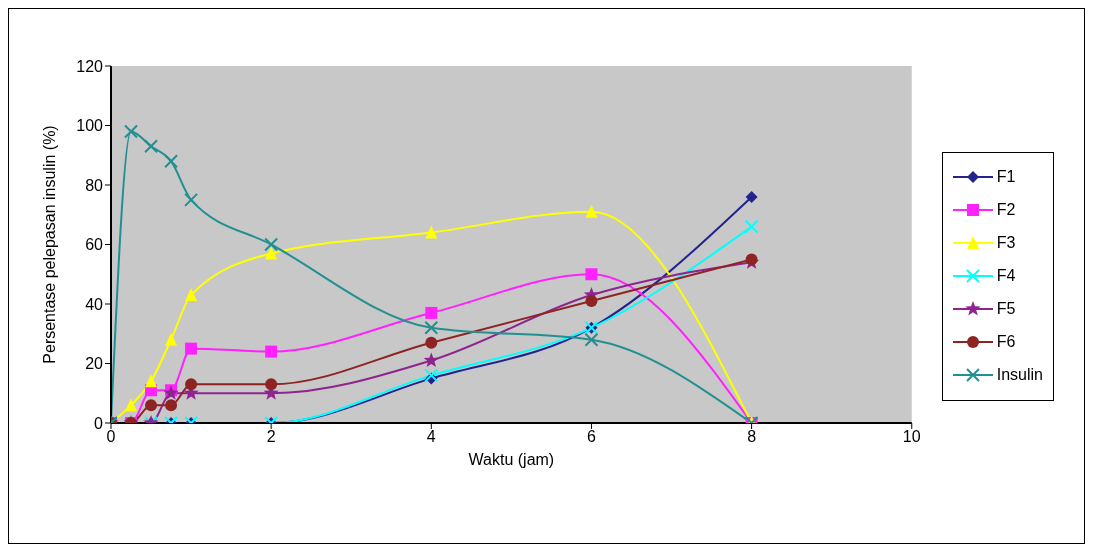  Describe the element at coordinates (431, 437) in the screenshot. I see `x-tick-label: 4` at that location.